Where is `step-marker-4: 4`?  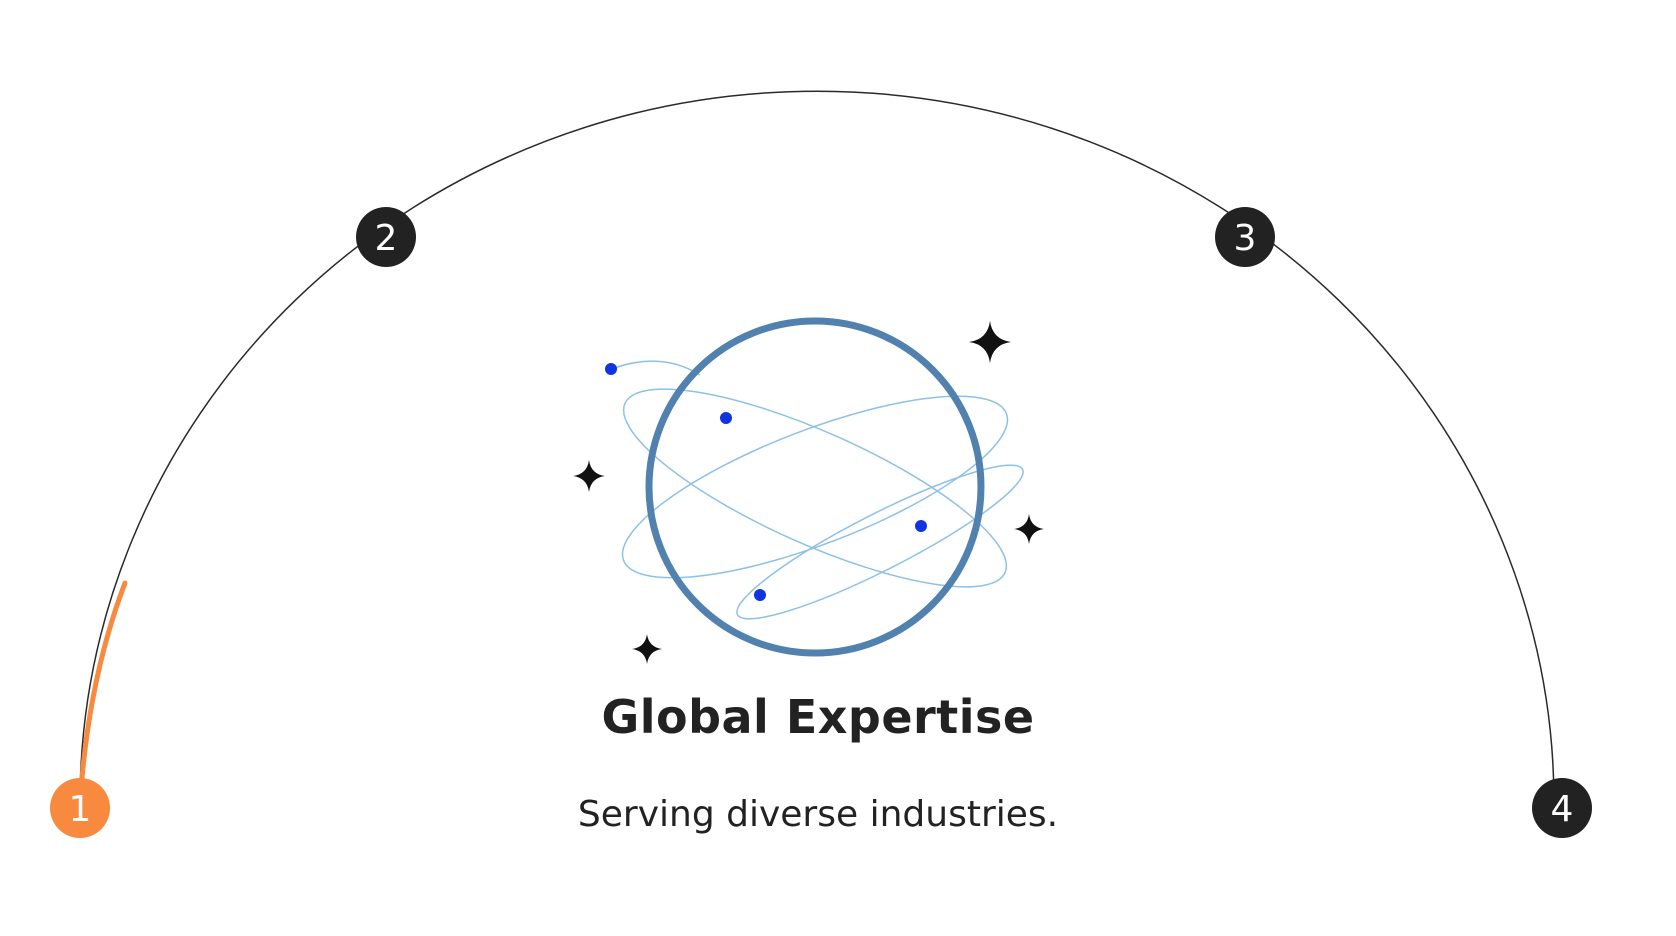 step-marker-4: 4 is located at coordinates (1562, 808).